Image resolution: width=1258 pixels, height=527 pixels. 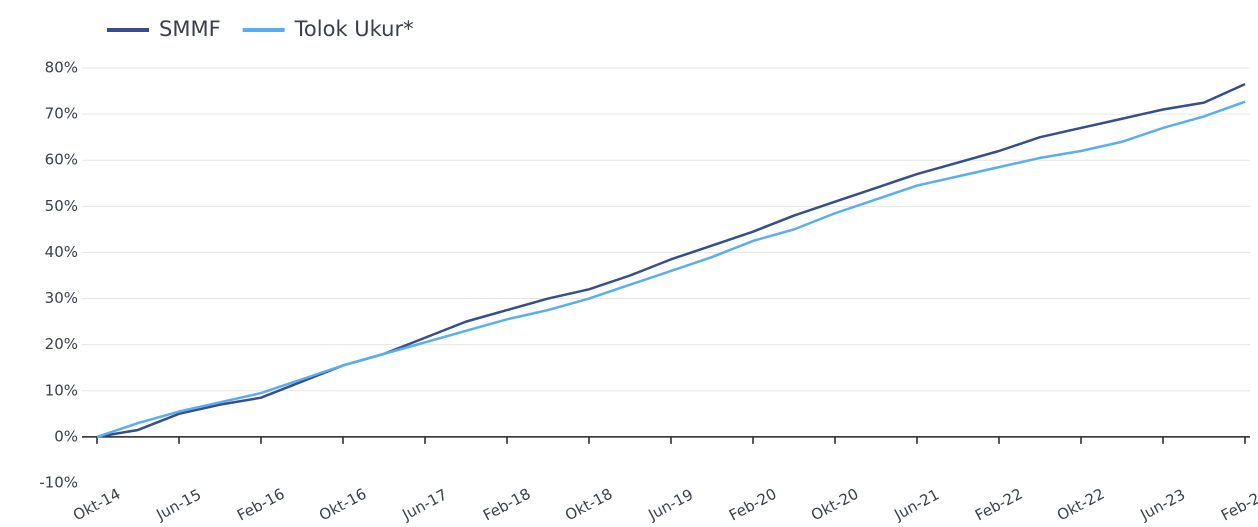 I want to click on x-tick-label: Jun-15, so click(x=178, y=504).